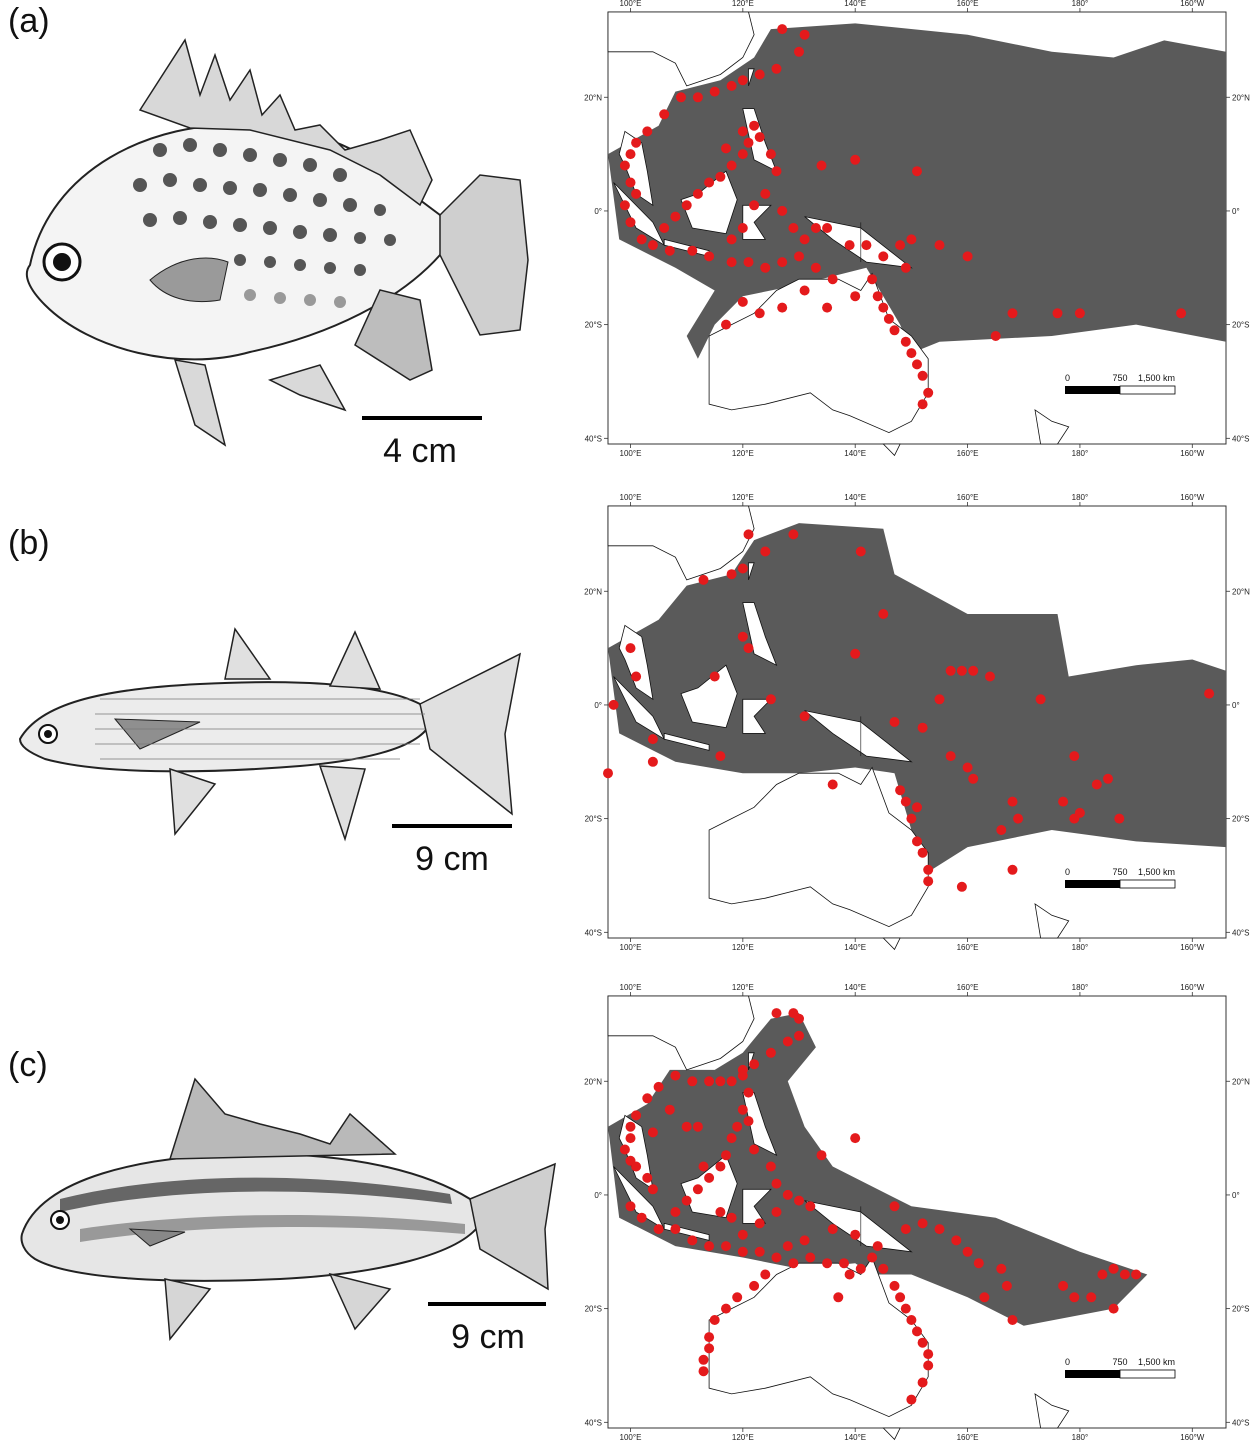 The height and width of the screenshot is (1454, 1253). What do you see at coordinates (270, 734) in the screenshot?
I see `mullet-fish-illustration` at bounding box center [270, 734].